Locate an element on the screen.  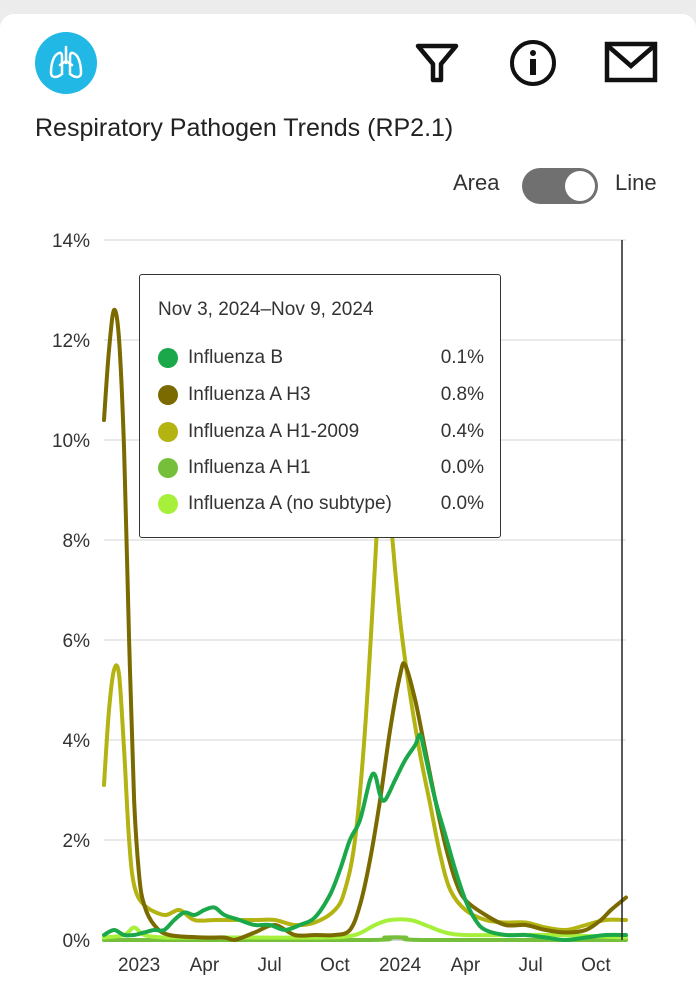
mail-icon is located at coordinates (631, 63).